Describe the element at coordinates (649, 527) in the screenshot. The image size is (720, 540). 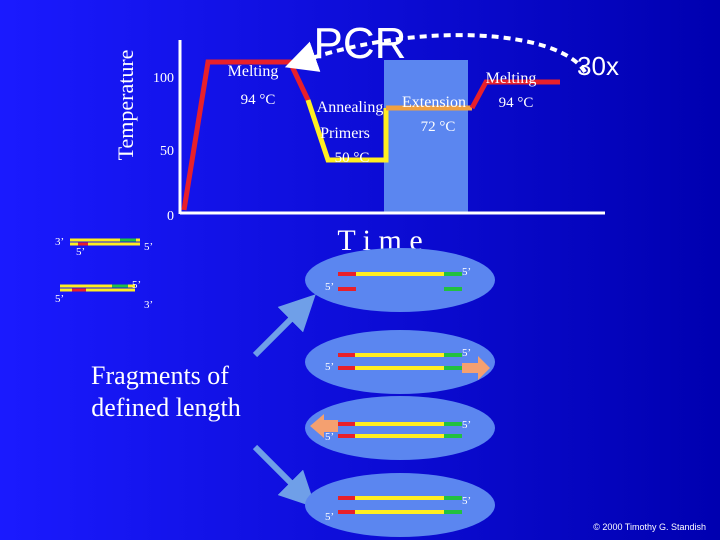
I see `copyright: © 2000 Timothy G. Standish` at that location.